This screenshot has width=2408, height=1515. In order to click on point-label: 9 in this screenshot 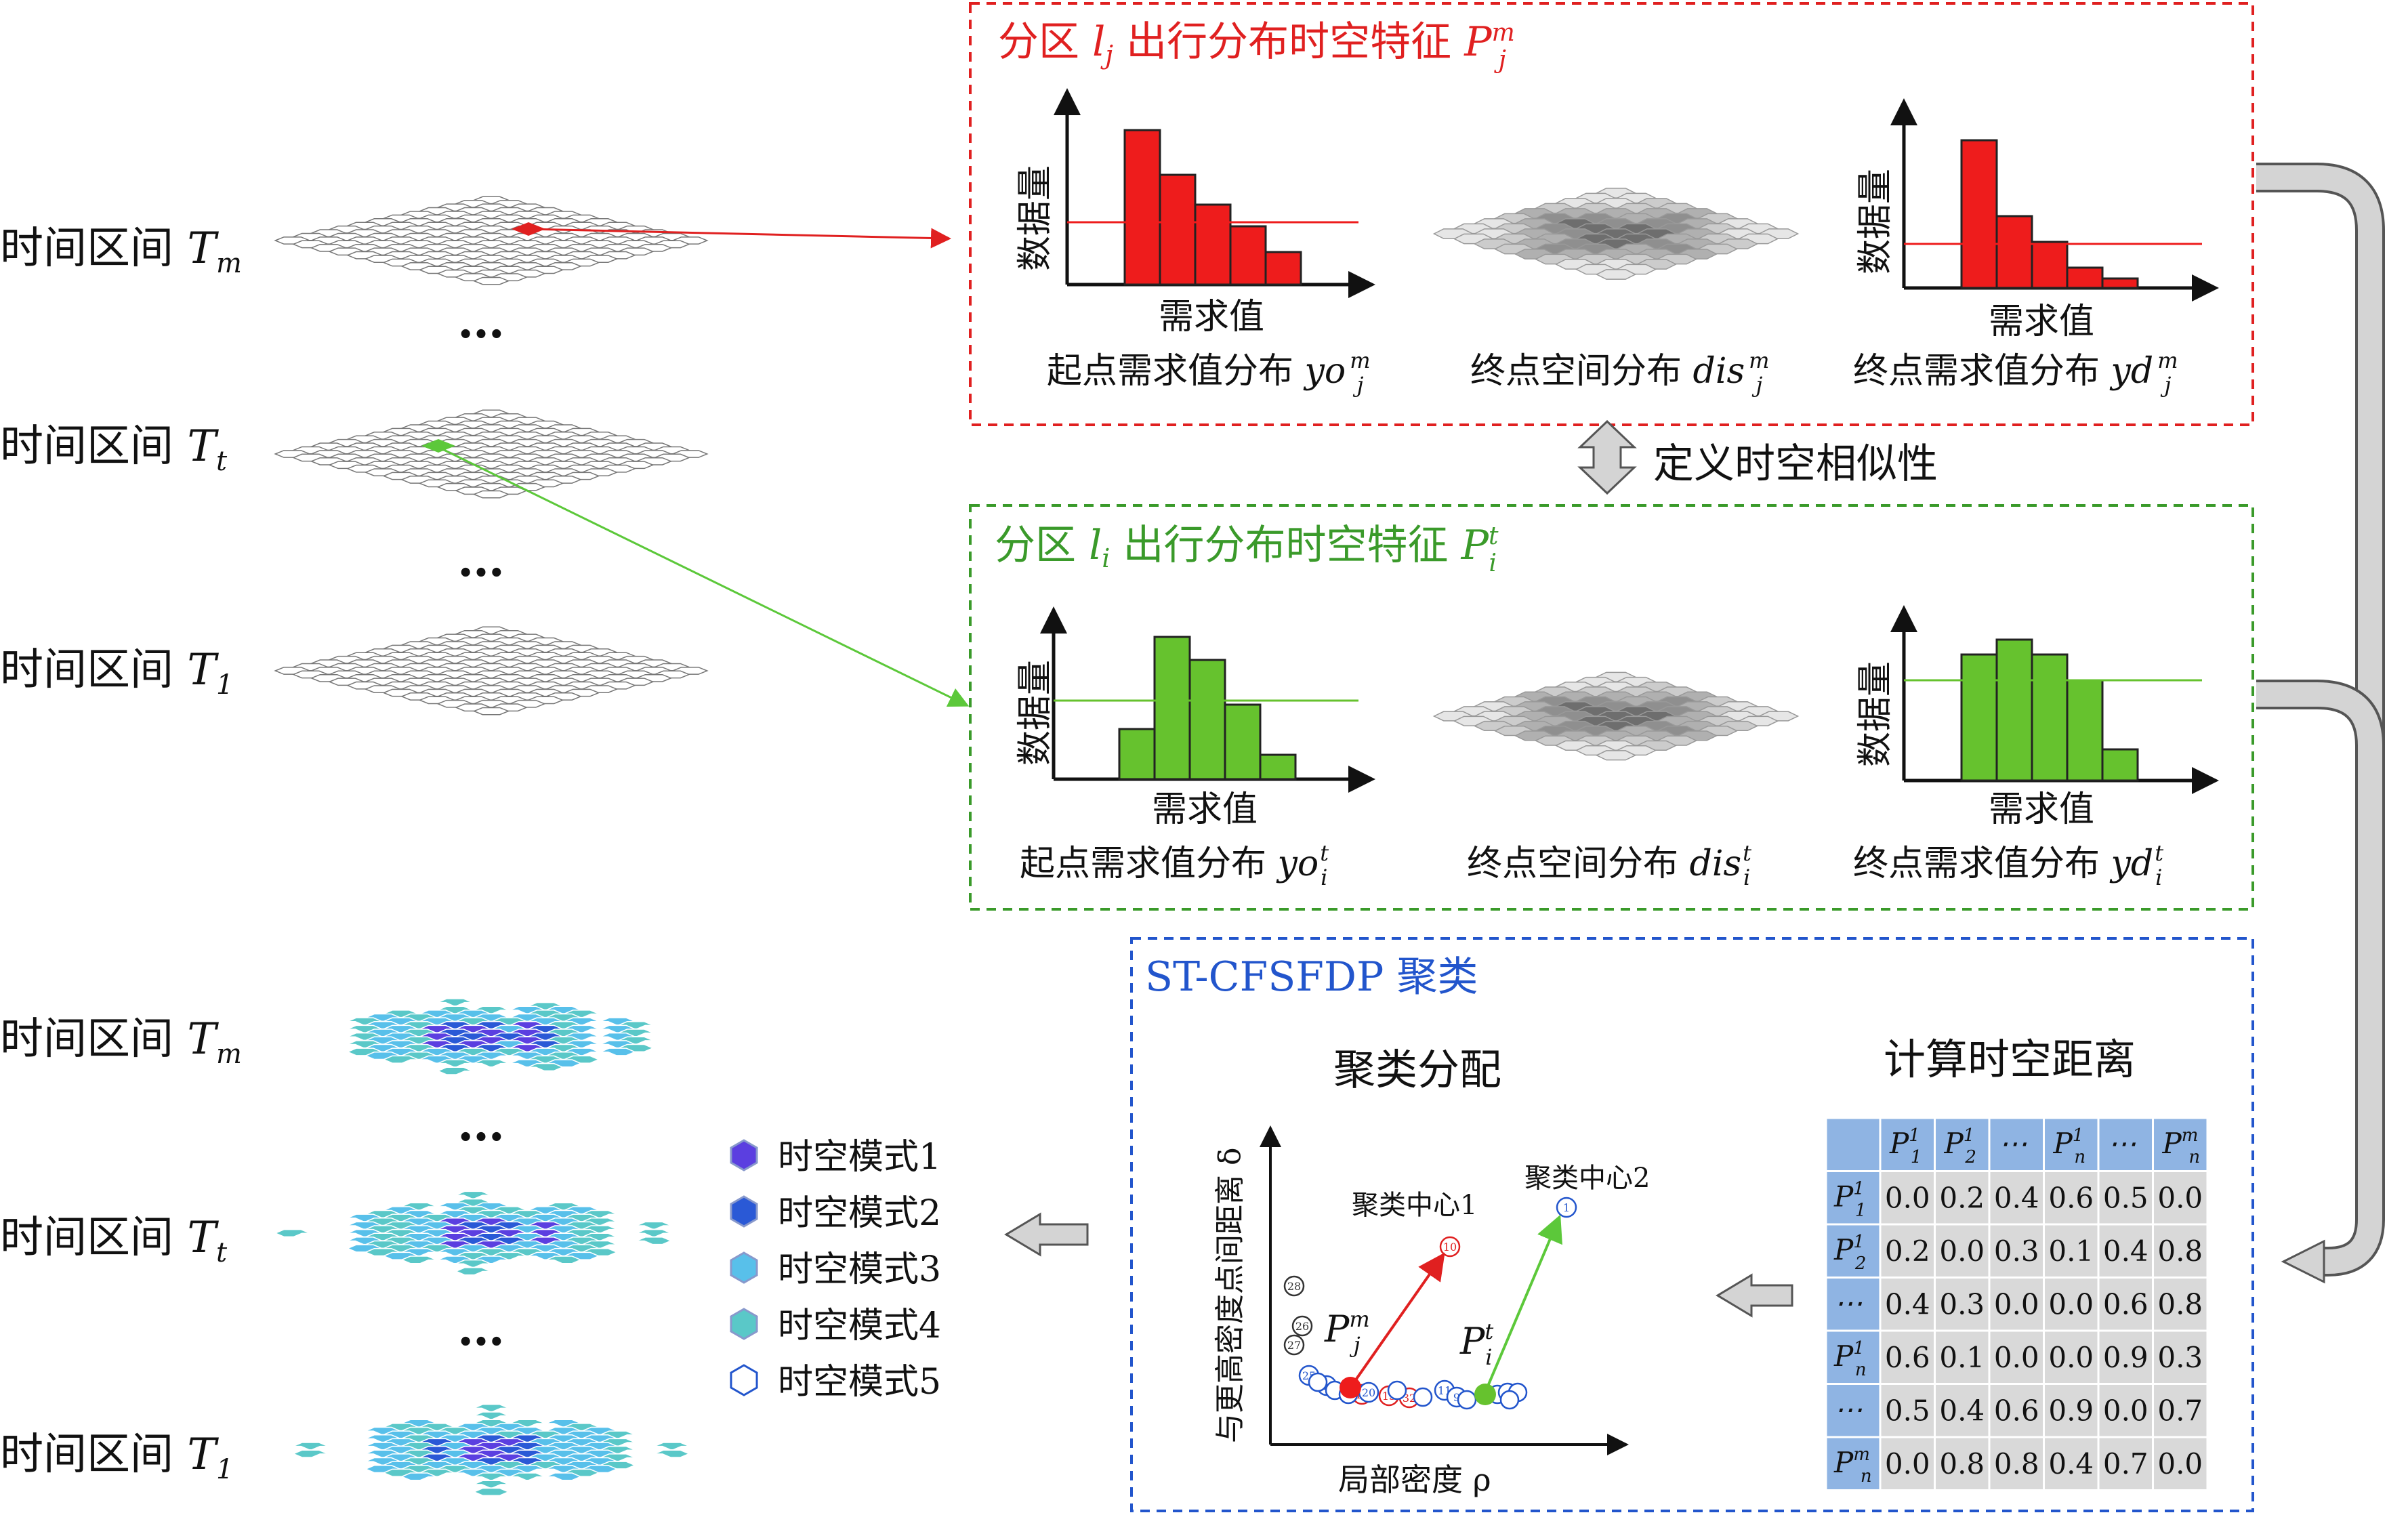, I will do `click(1456, 1398)`.